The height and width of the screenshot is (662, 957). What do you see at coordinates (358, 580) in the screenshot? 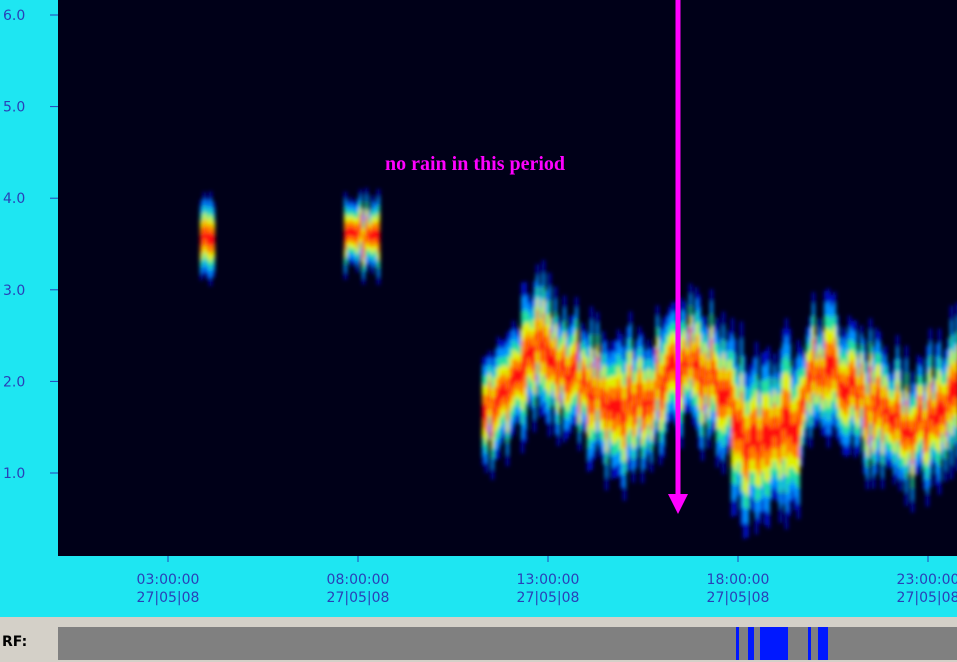
I see `x-tick-time: 08:00:00` at bounding box center [358, 580].